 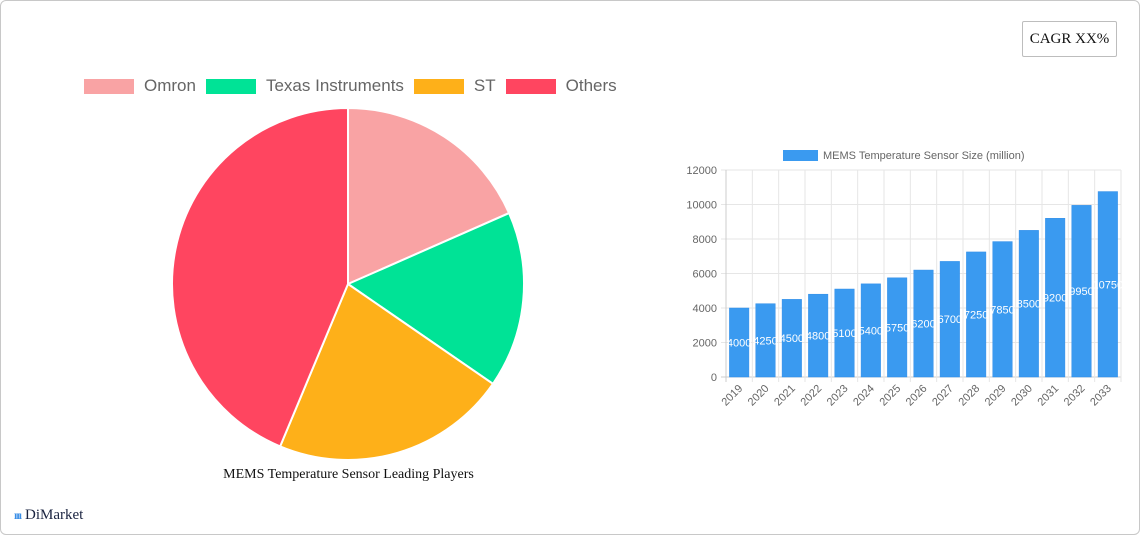 I want to click on x-tick-label: 2029, so click(x=996, y=396).